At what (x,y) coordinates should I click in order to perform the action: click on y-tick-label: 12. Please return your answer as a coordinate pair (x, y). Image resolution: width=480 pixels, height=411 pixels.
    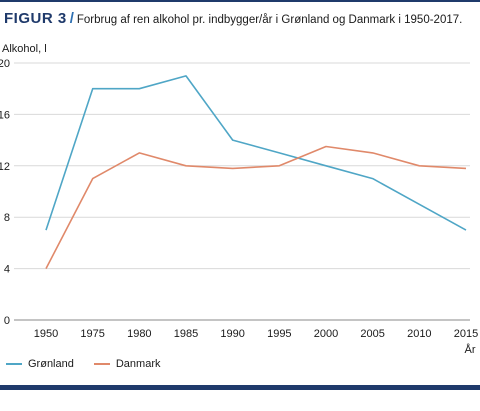
    Looking at the image, I should click on (5, 167).